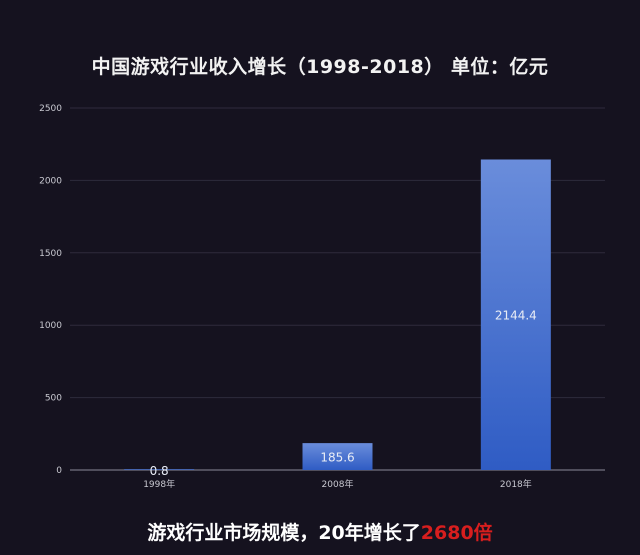 The width and height of the screenshot is (640, 555). What do you see at coordinates (50, 254) in the screenshot?
I see `y-tick-label: 1500` at bounding box center [50, 254].